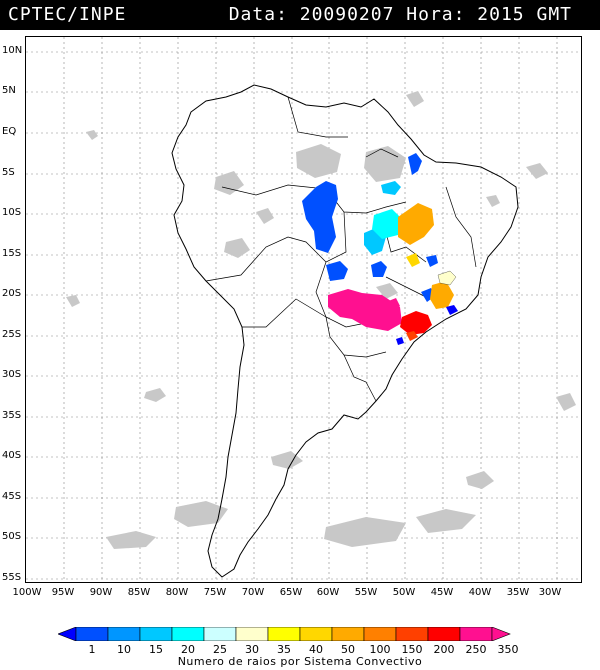 Image resolution: width=600 pixels, height=670 pixels. Describe the element at coordinates (8, 172) in the screenshot. I see `lat-label-5s: 5S` at that location.